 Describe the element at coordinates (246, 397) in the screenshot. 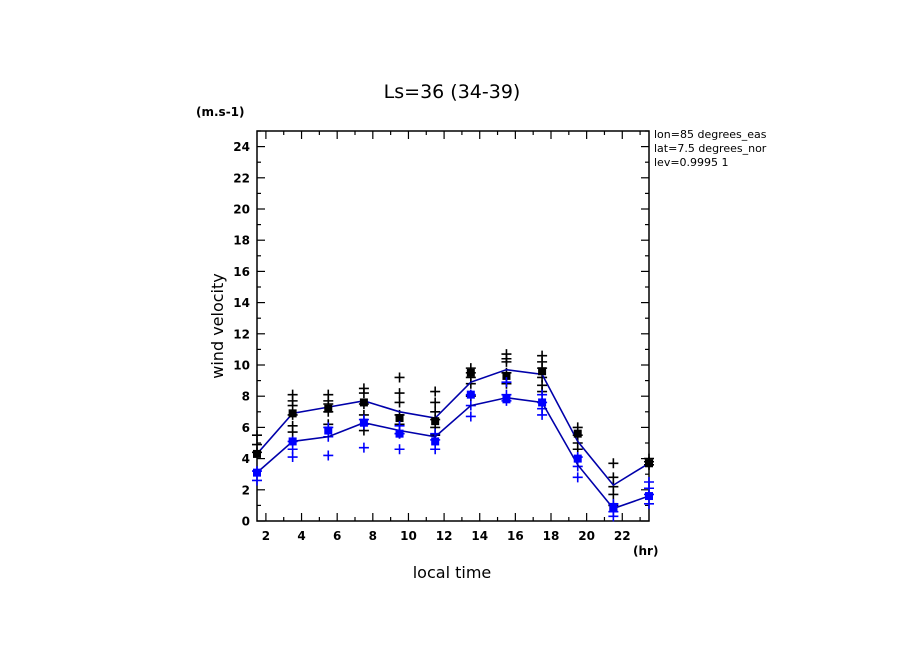

I see `y-tick-label: 8` at that location.